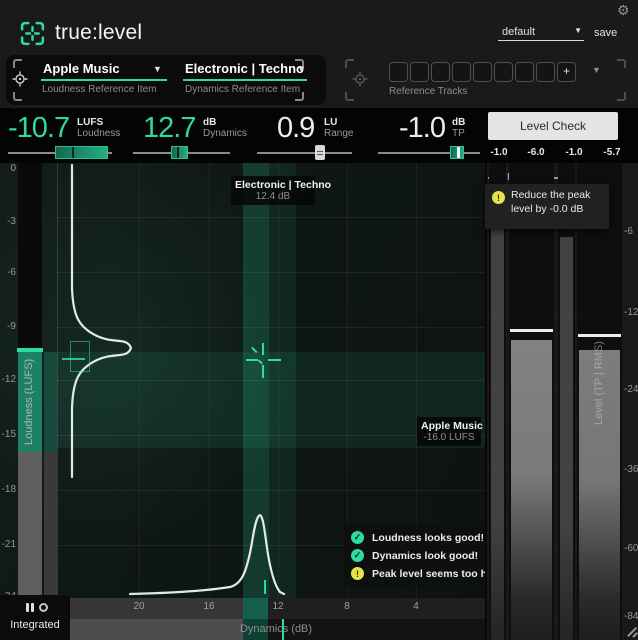 The height and width of the screenshot is (640, 638). I want to click on scroll-target-band, so click(255, 629).